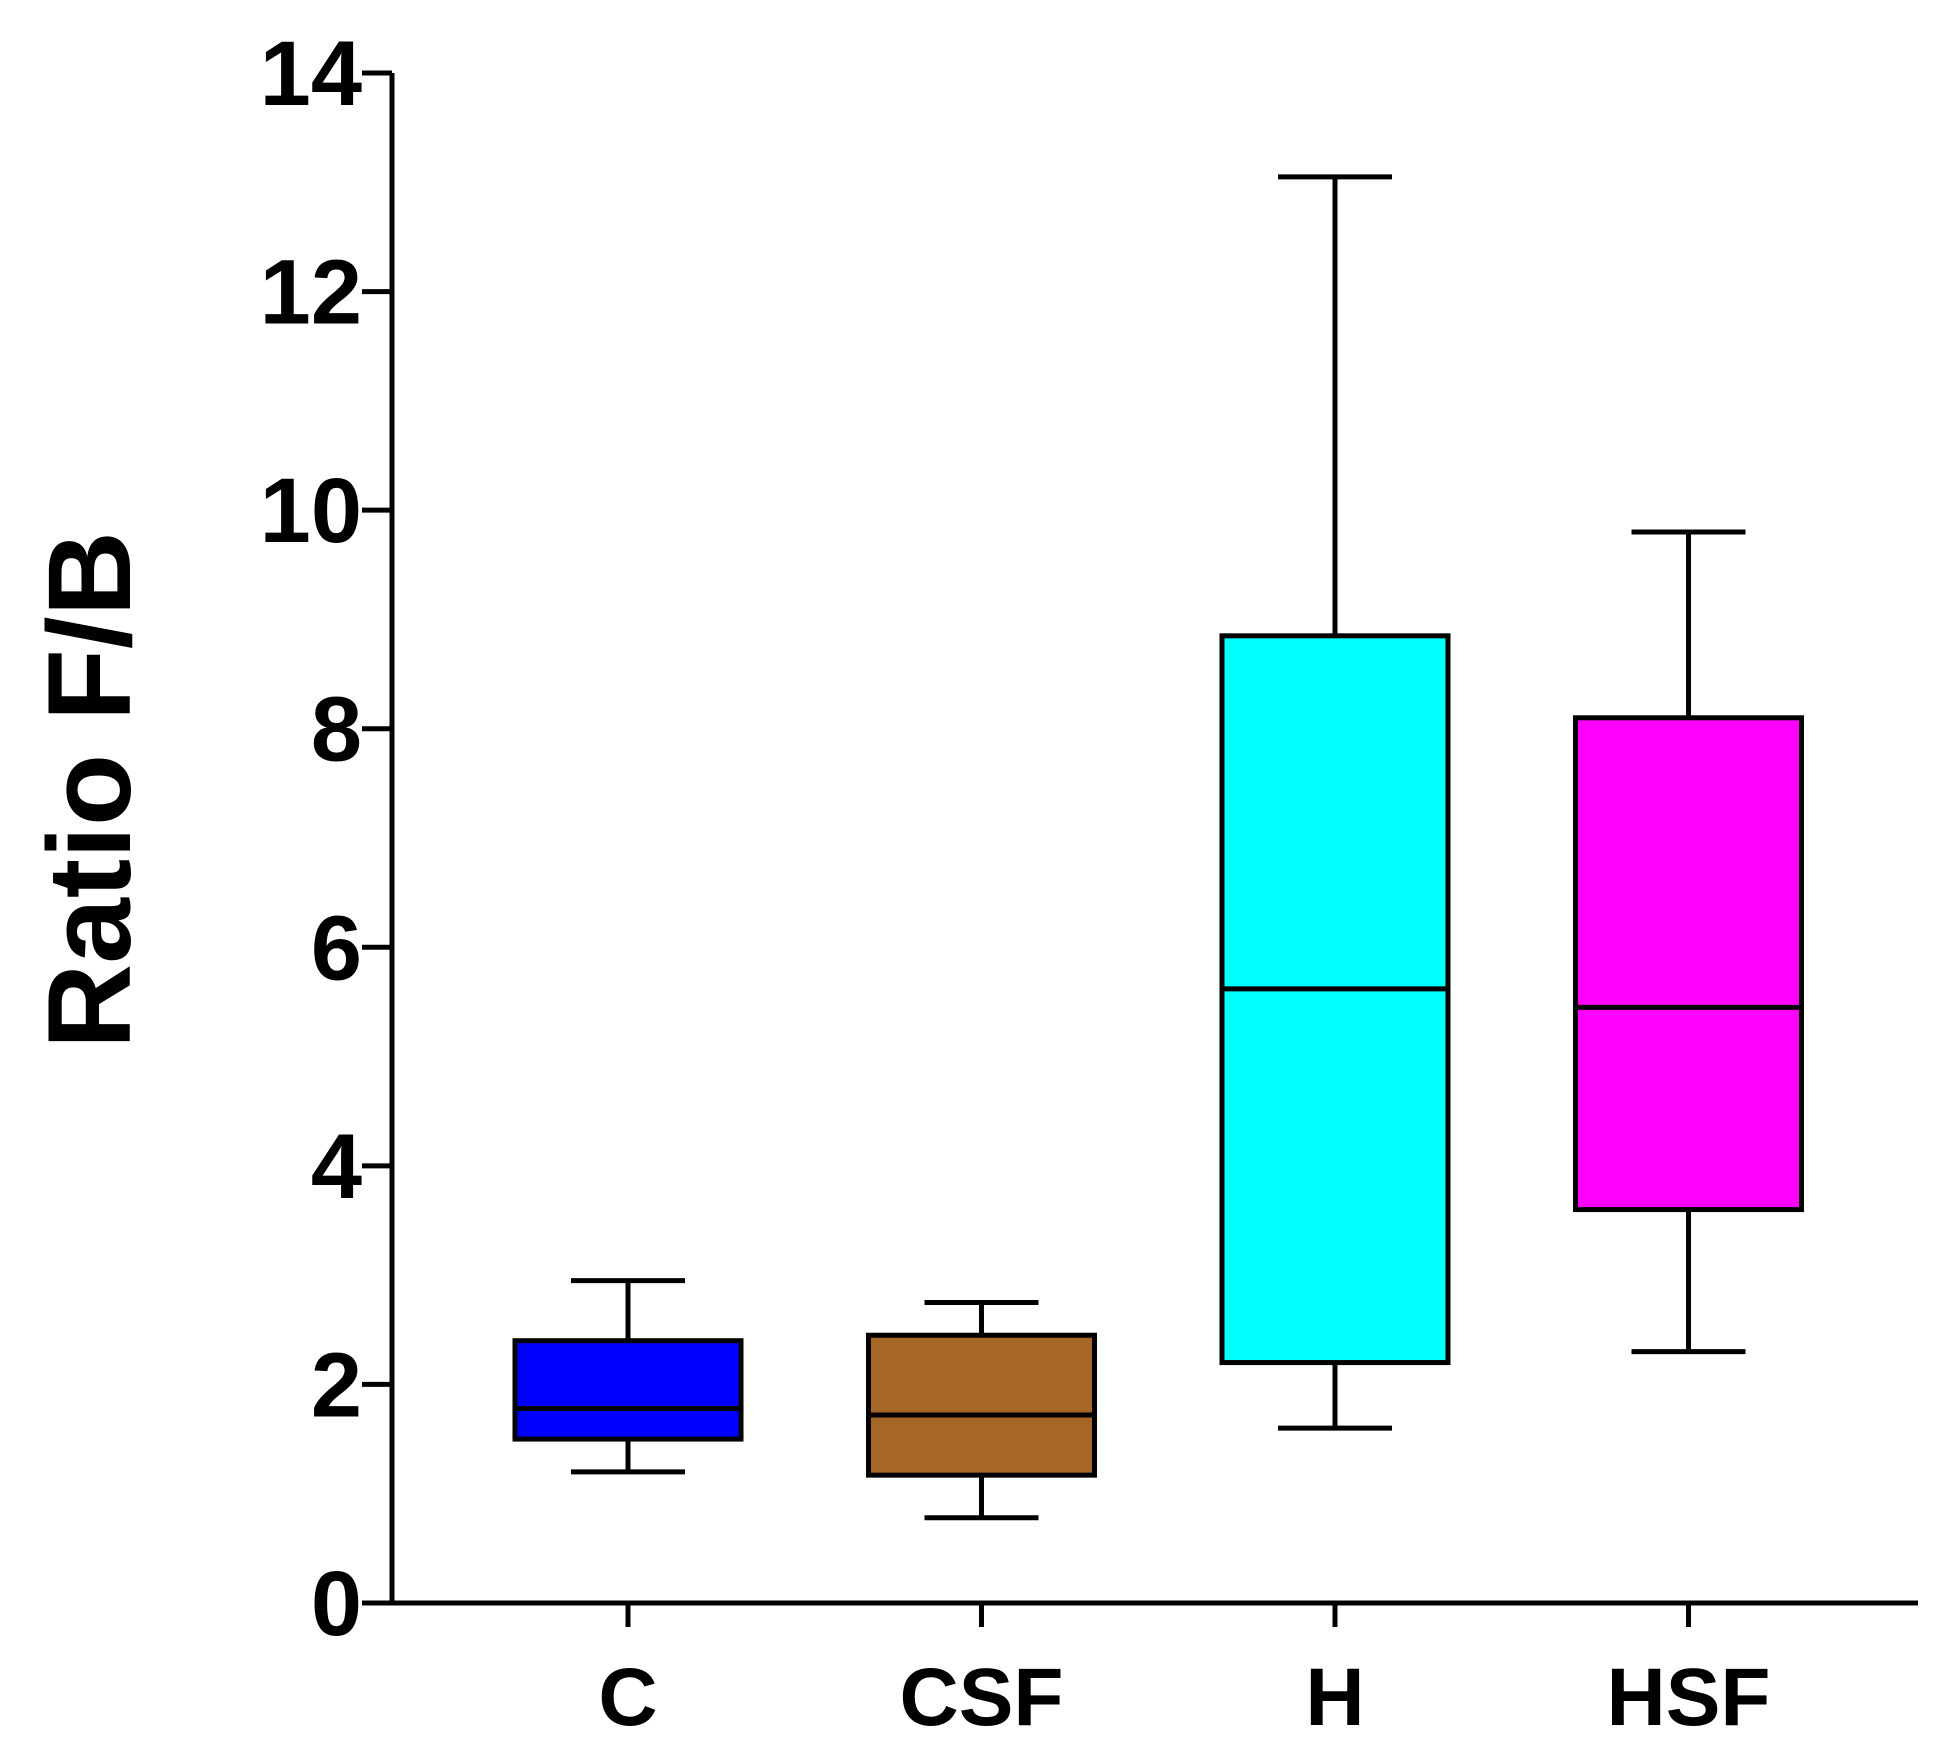  I want to click on box-h, so click(1335, 802).